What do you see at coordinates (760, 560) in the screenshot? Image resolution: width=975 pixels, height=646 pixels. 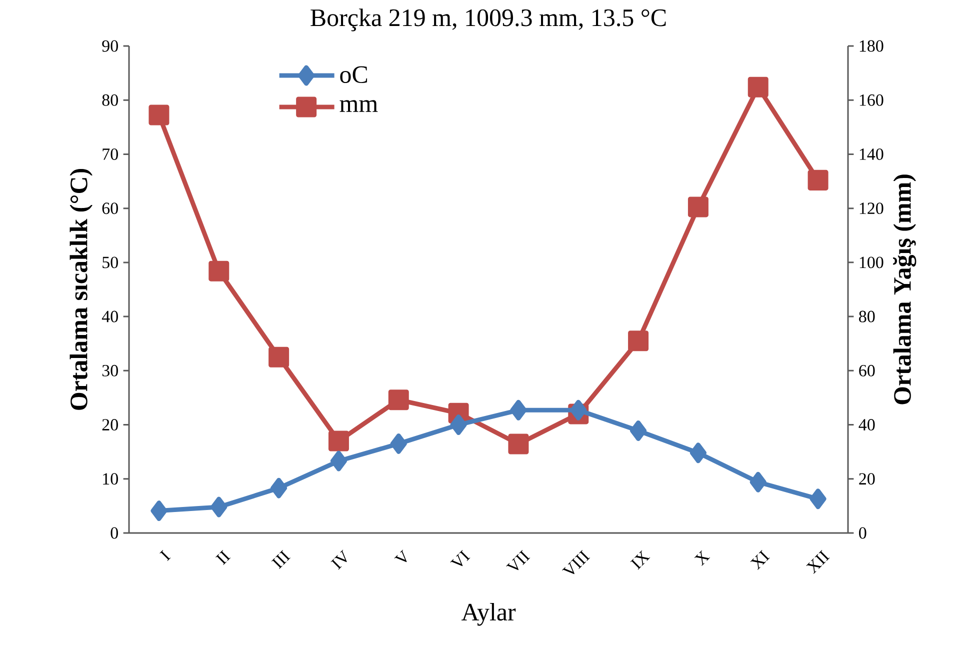 I see `x-tick-label: XI` at bounding box center [760, 560].